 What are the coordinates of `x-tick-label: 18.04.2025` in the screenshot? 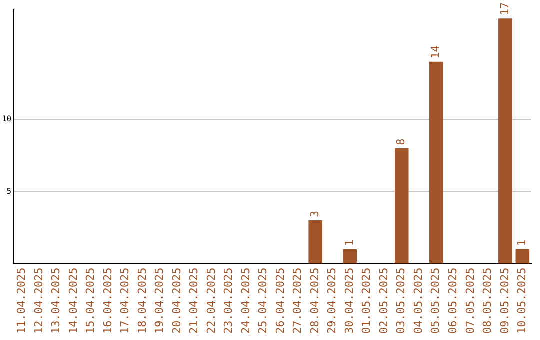 It's located at (142, 301).